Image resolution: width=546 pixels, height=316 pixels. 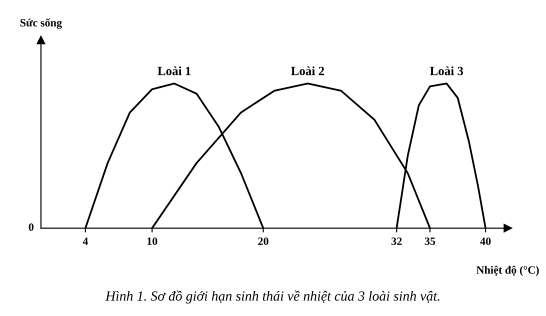 What do you see at coordinates (447, 71) in the screenshot?
I see `series-label: Loài 3` at bounding box center [447, 71].